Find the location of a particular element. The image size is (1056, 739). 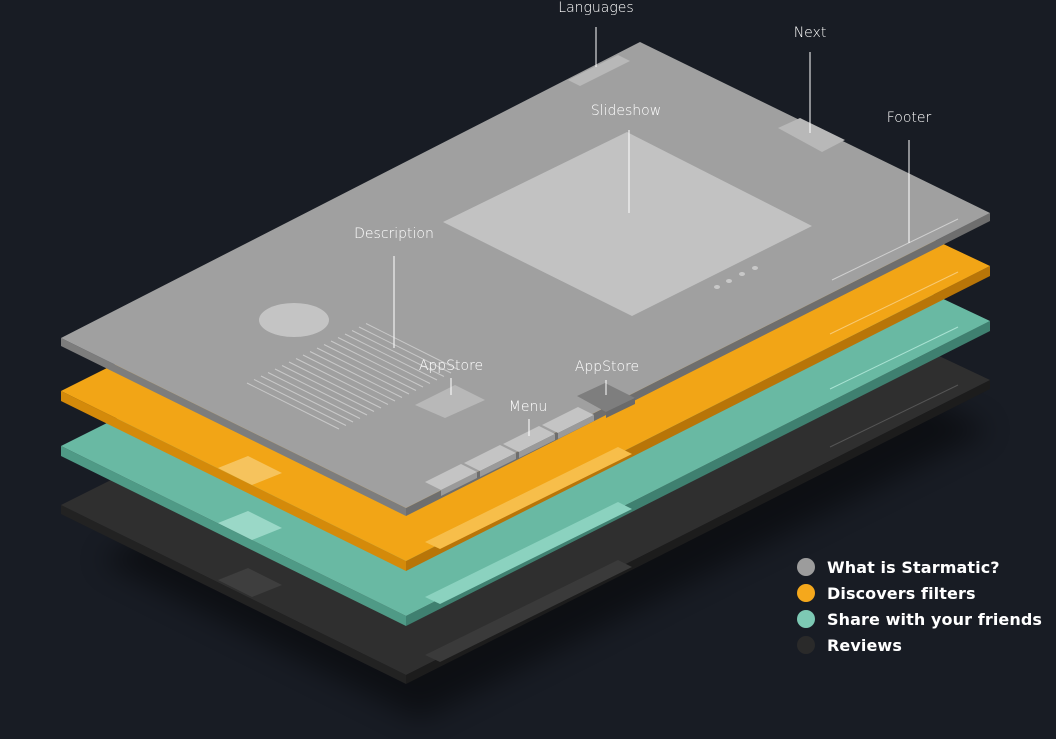

description-element is located at coordinates (352, 376).